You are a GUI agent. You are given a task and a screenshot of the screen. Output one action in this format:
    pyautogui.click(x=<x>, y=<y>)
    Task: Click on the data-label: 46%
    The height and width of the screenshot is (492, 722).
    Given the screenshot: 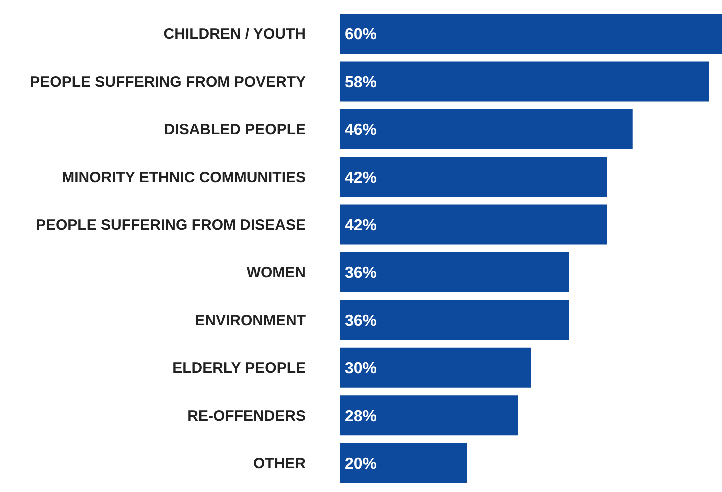 What is the action you would take?
    pyautogui.click(x=361, y=131)
    